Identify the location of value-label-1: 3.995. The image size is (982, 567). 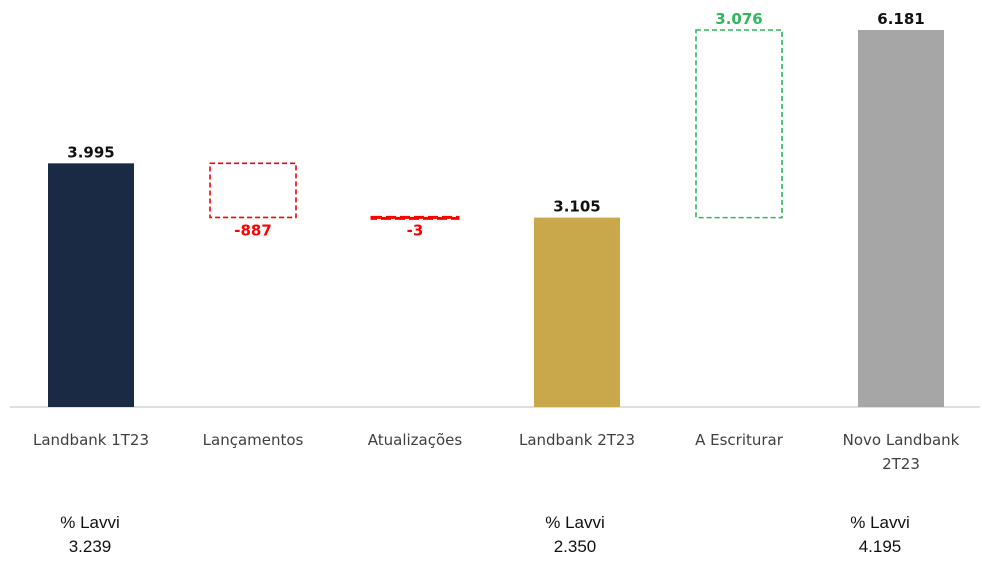
(90, 152).